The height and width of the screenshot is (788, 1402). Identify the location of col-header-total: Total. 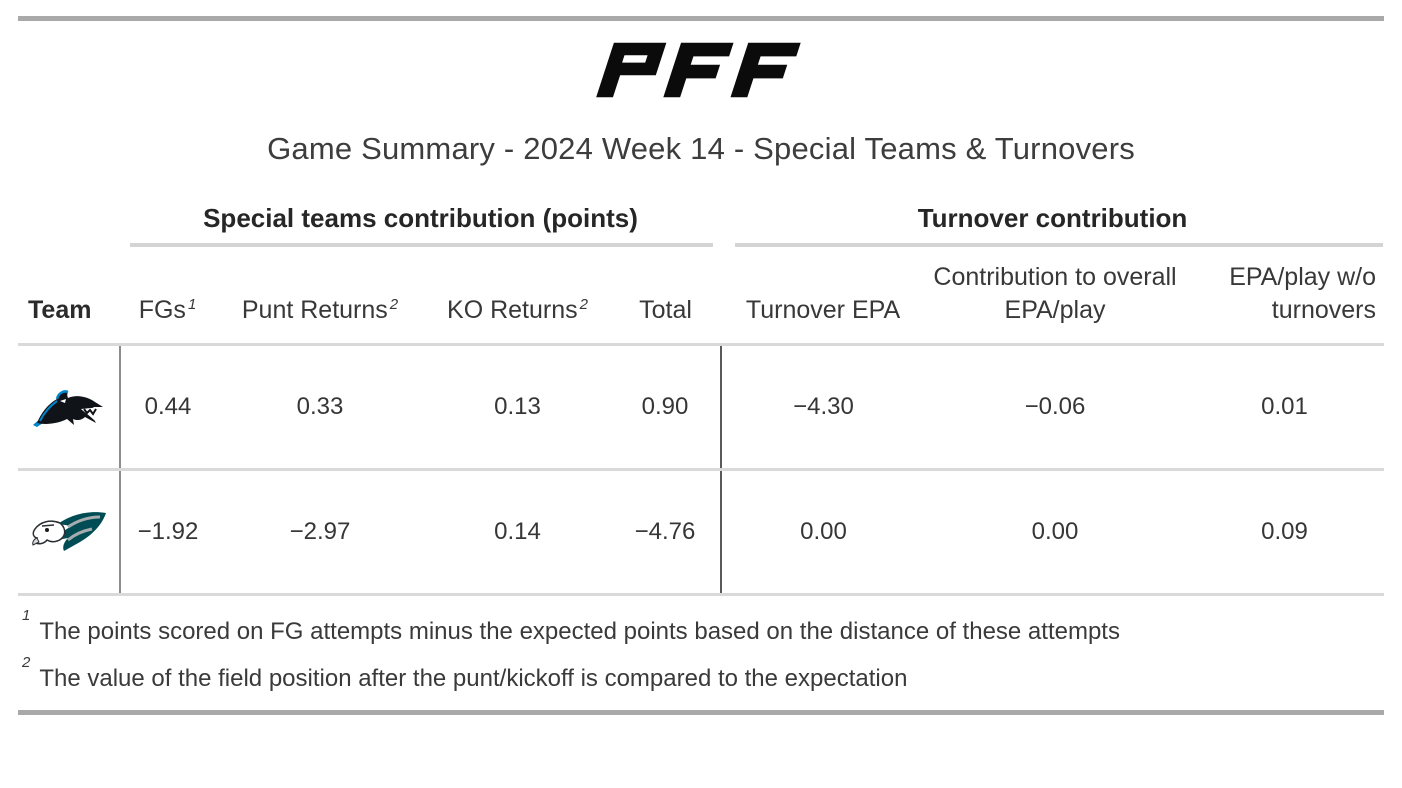
(666, 296).